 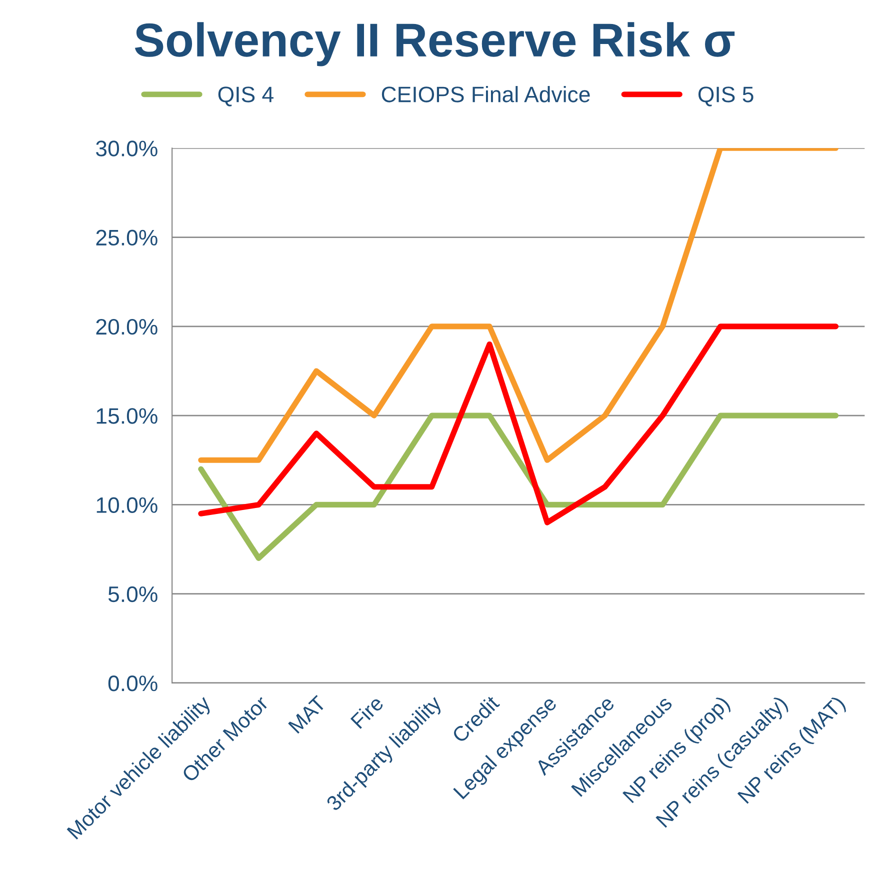 What do you see at coordinates (246, 96) in the screenshot?
I see `legend-label: QIS 4` at bounding box center [246, 96].